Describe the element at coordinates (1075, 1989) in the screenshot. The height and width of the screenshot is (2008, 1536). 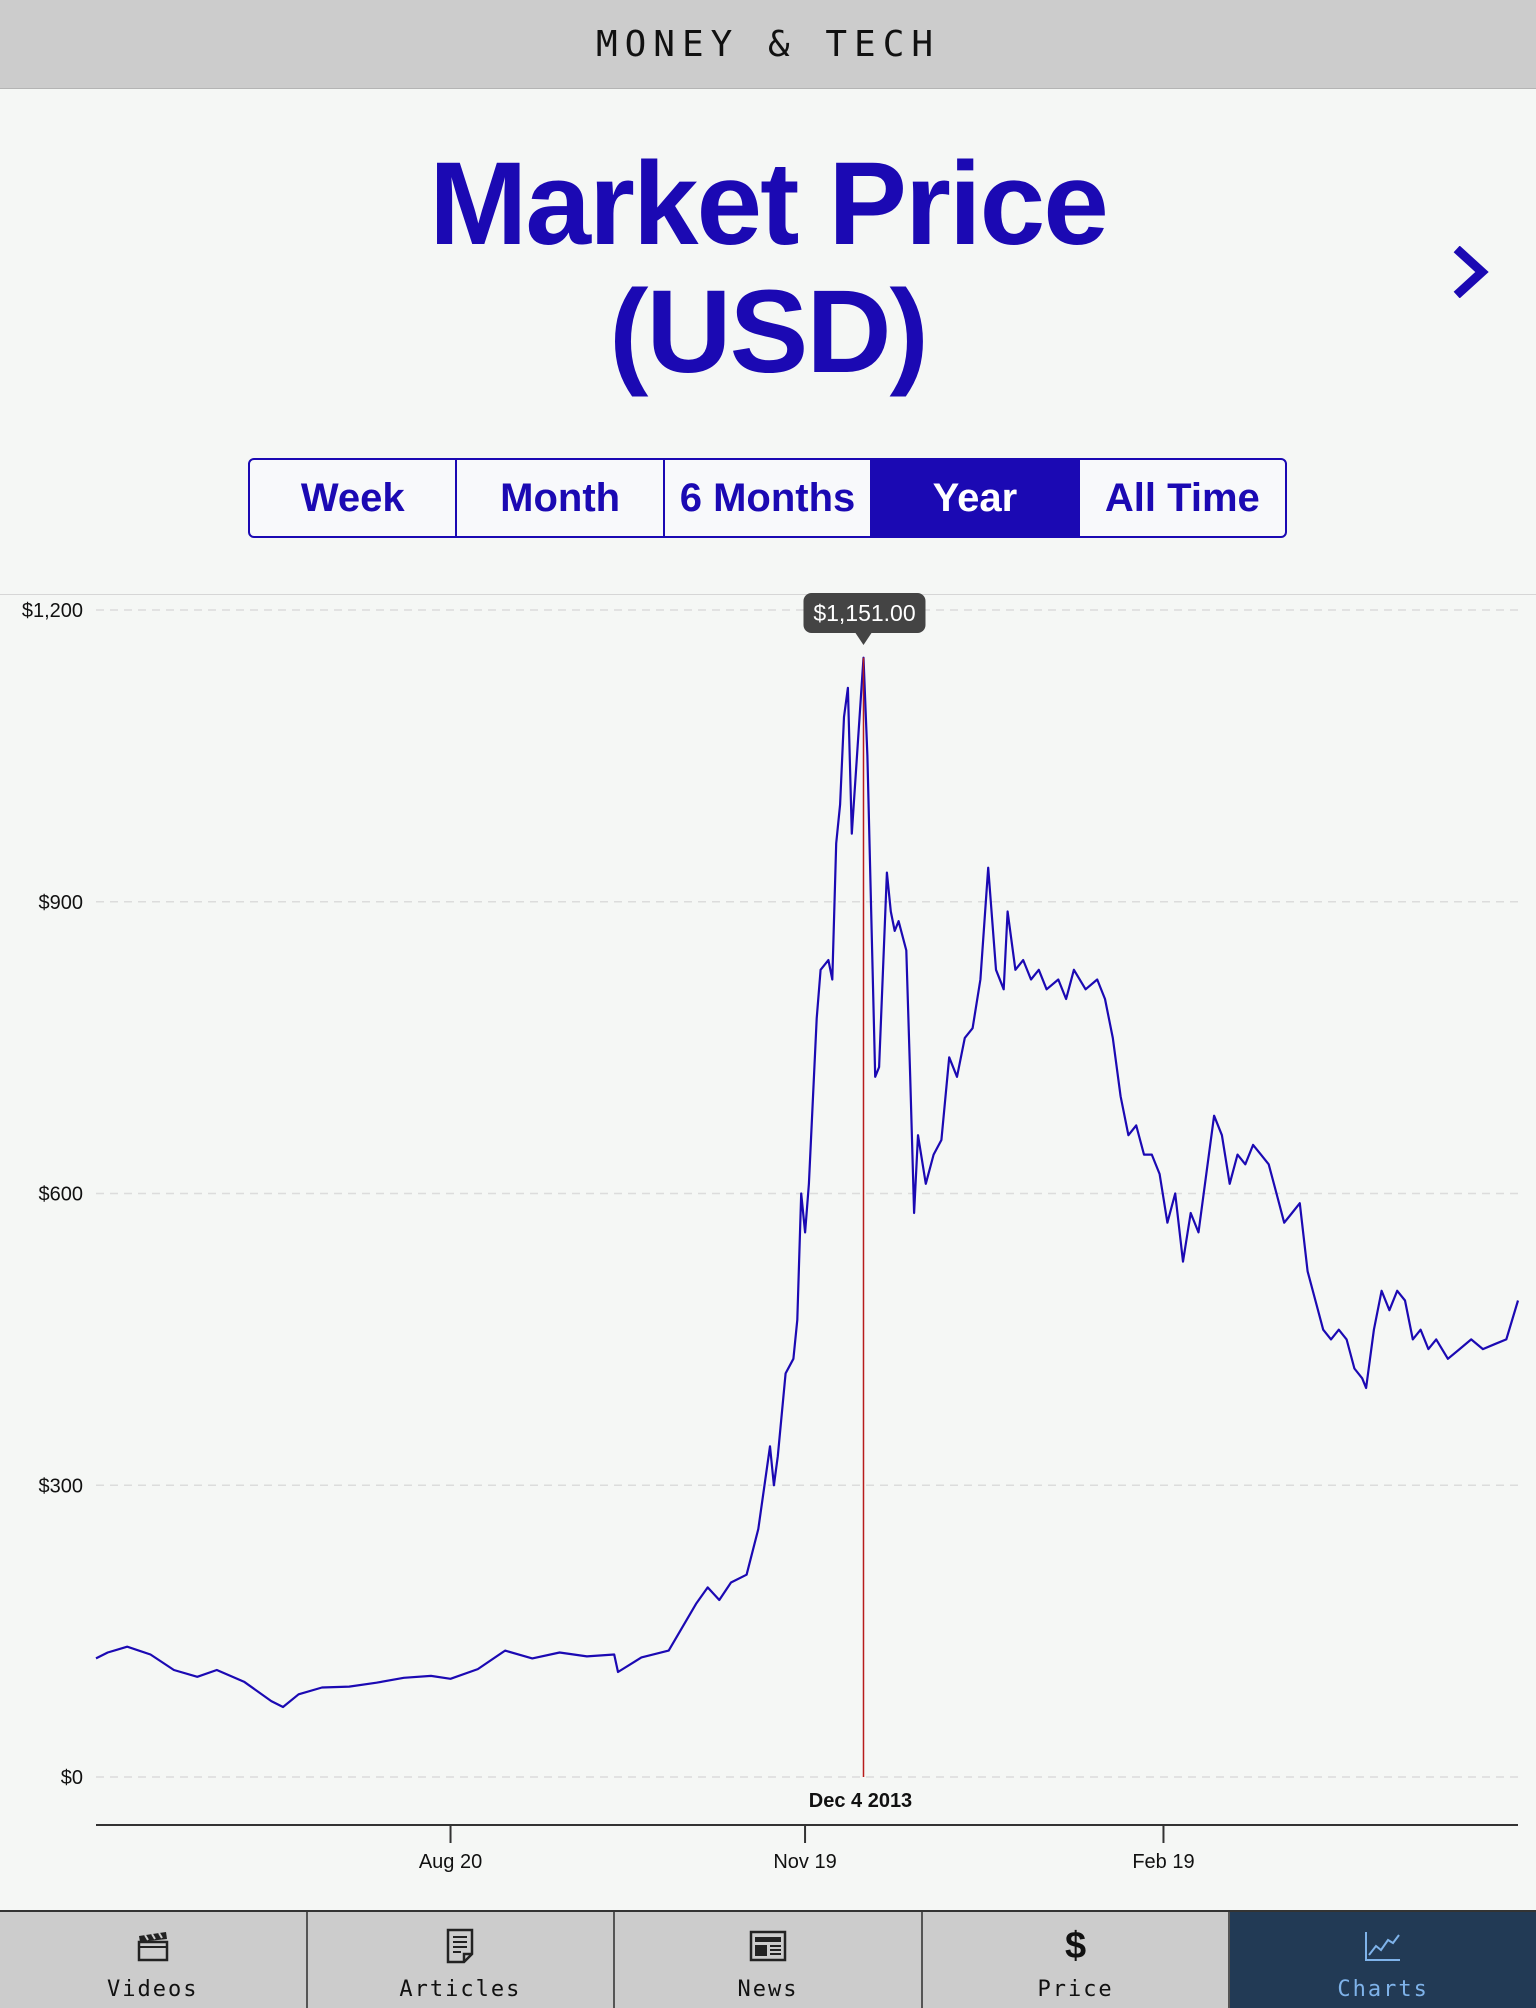
I see `tab-label: Price` at that location.